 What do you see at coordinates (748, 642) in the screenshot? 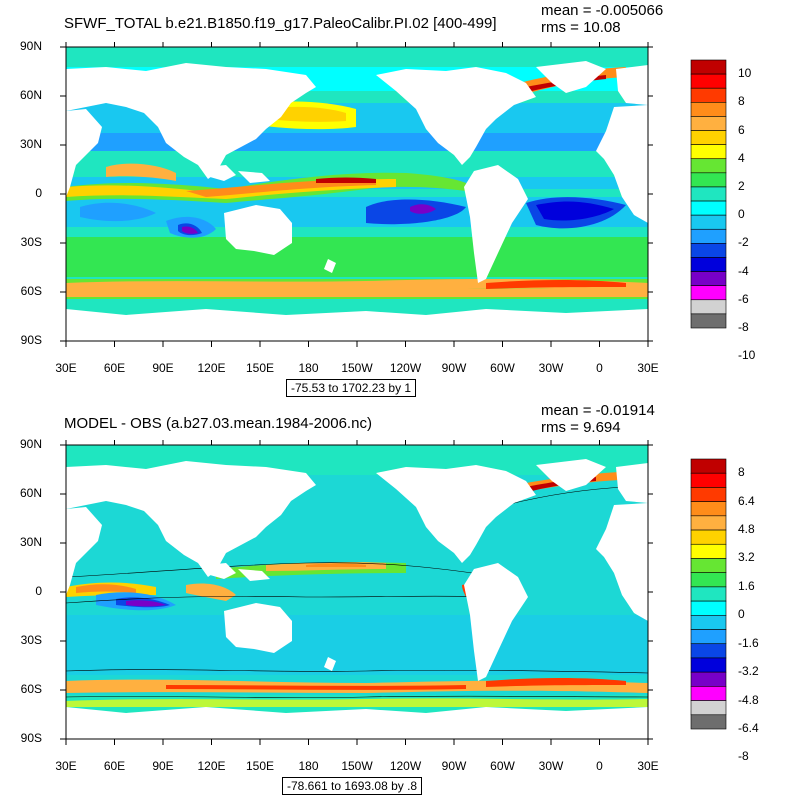
I see `colorbar-label: -1.6` at bounding box center [748, 642].